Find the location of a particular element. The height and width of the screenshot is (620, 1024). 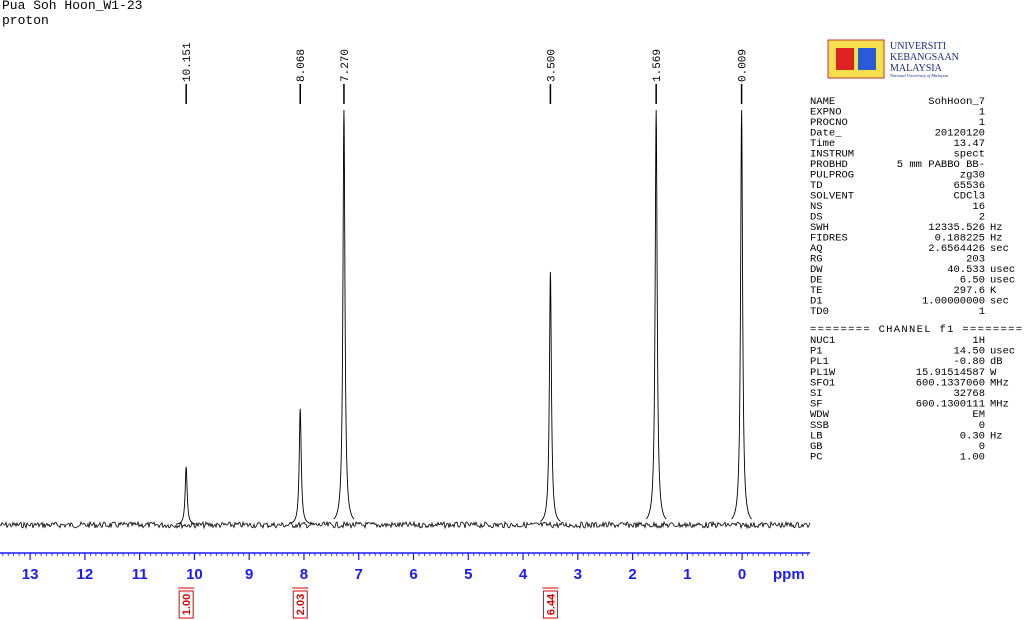

param-value: 1H is located at coordinates (978, 341).